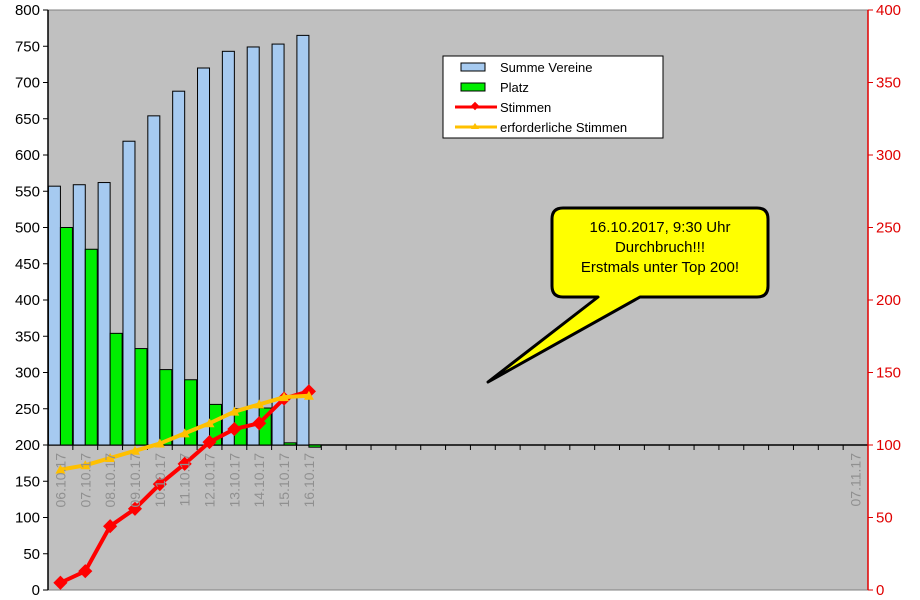  I want to click on left-tick-label-300: 300, so click(27, 373).